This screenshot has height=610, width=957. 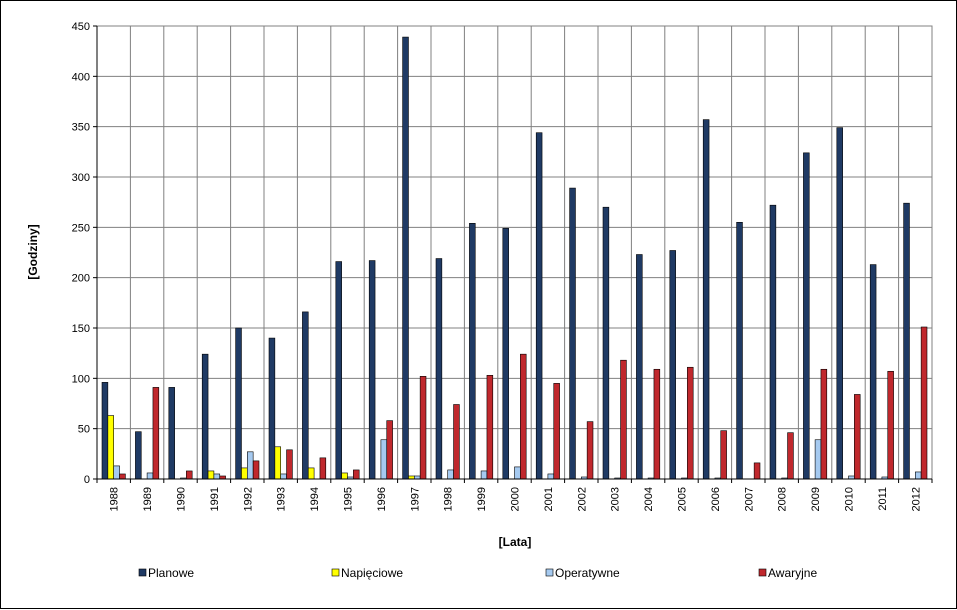 I want to click on y-tick-label: 100, so click(x=81, y=379).